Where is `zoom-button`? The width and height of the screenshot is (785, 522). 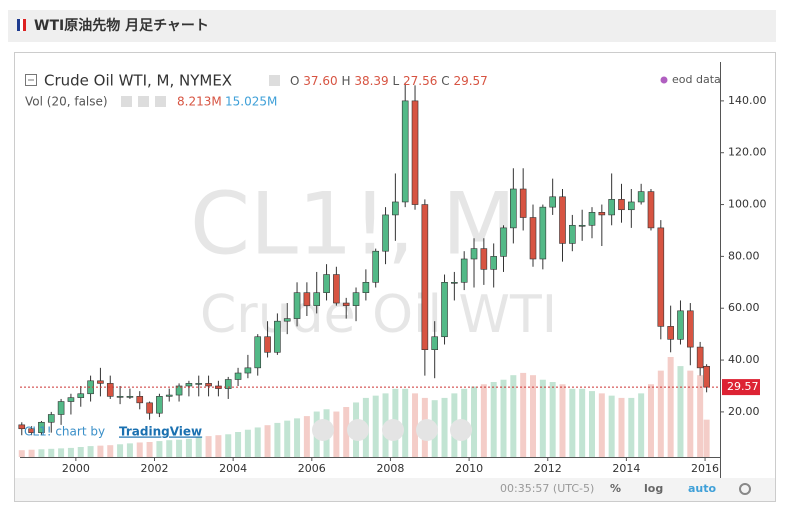
zoom-button is located at coordinates (427, 430).